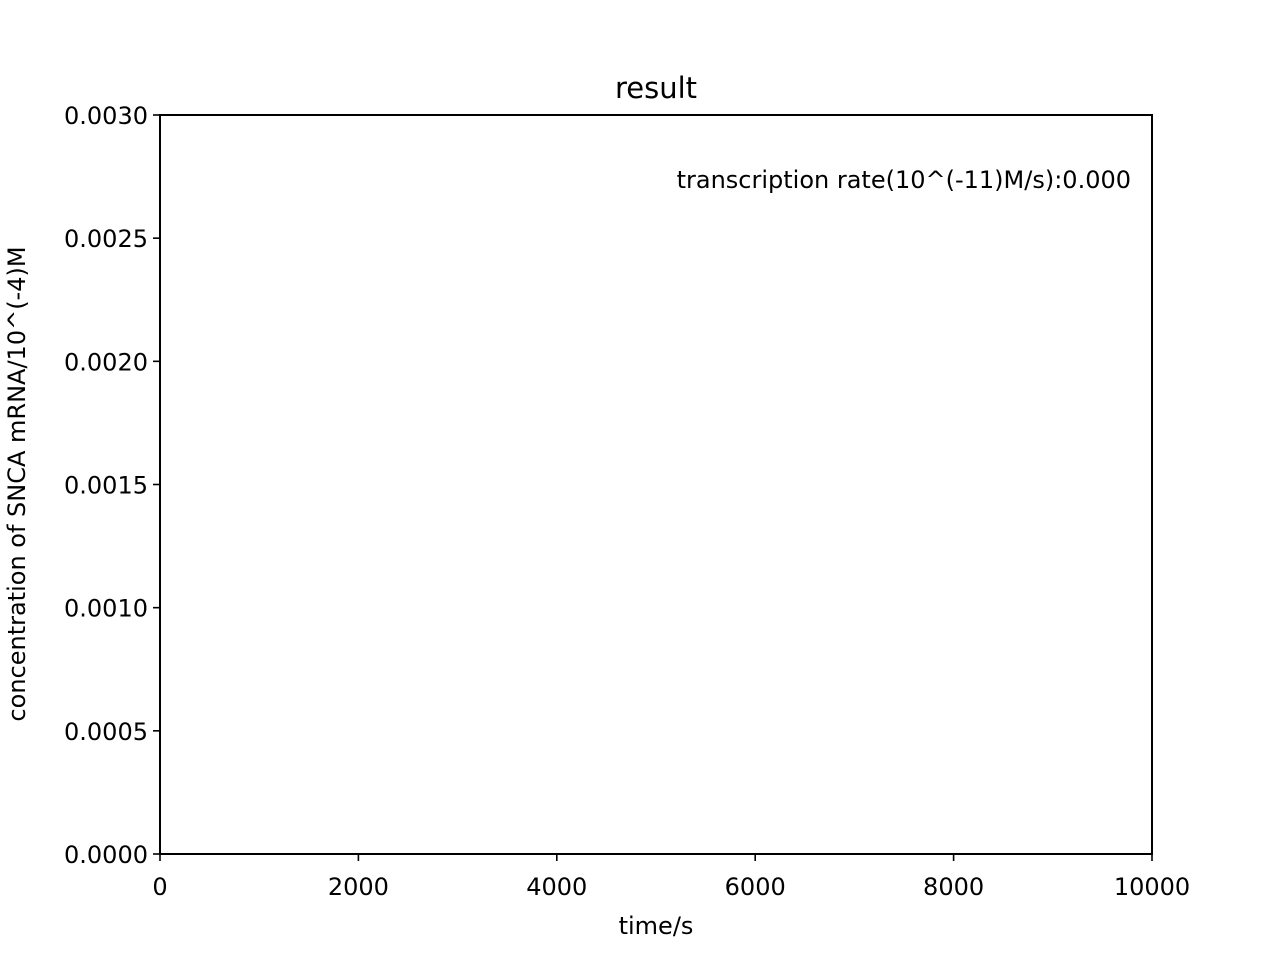  I want to click on x-tick-label: 4000, so click(556, 887).